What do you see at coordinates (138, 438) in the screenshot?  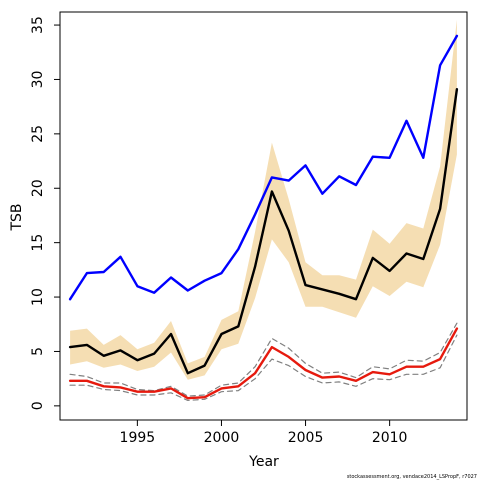 I see `x-tick-label: 1995` at bounding box center [138, 438].